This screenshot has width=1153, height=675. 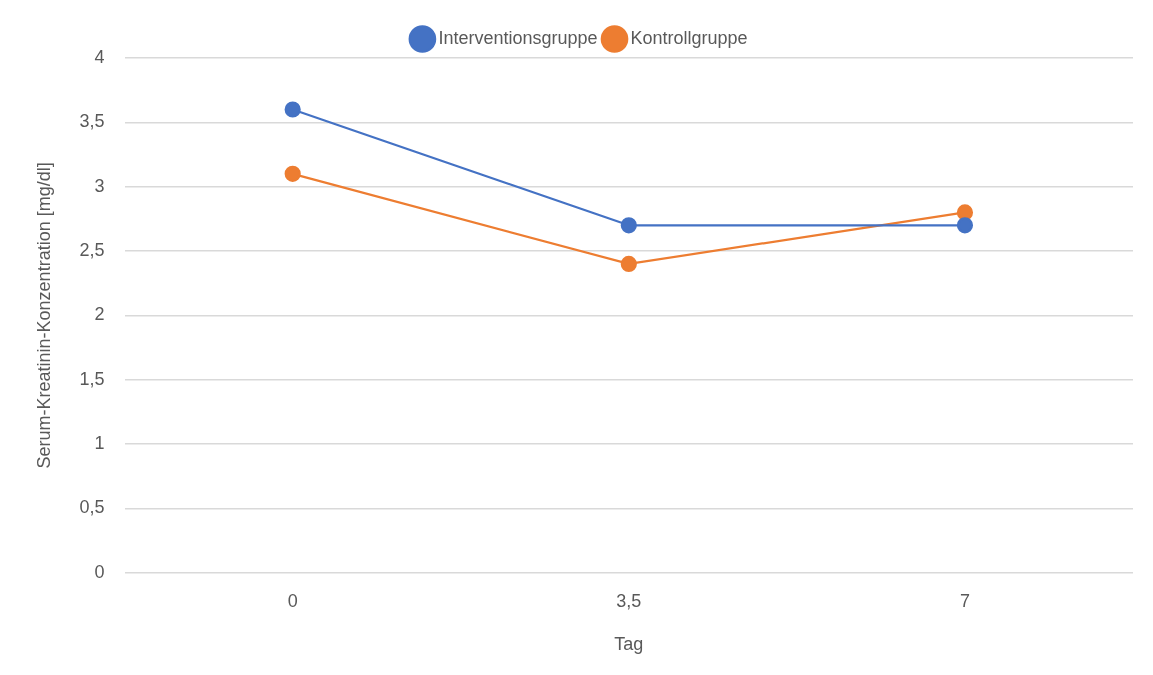 I want to click on y-tick-label: 2,5, so click(x=92, y=250).